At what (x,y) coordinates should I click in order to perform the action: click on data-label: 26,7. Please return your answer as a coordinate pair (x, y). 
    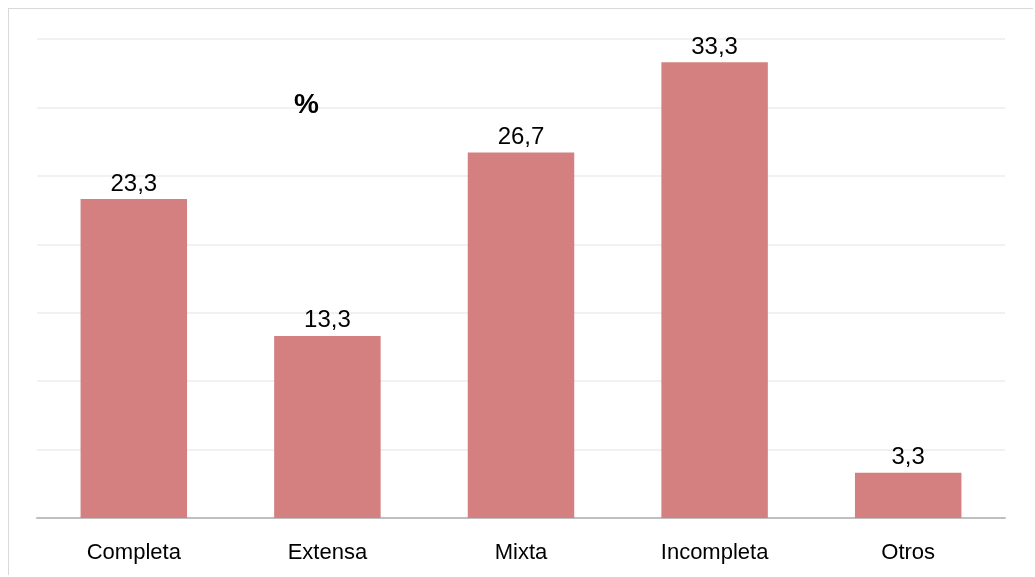
    Looking at the image, I should click on (521, 136).